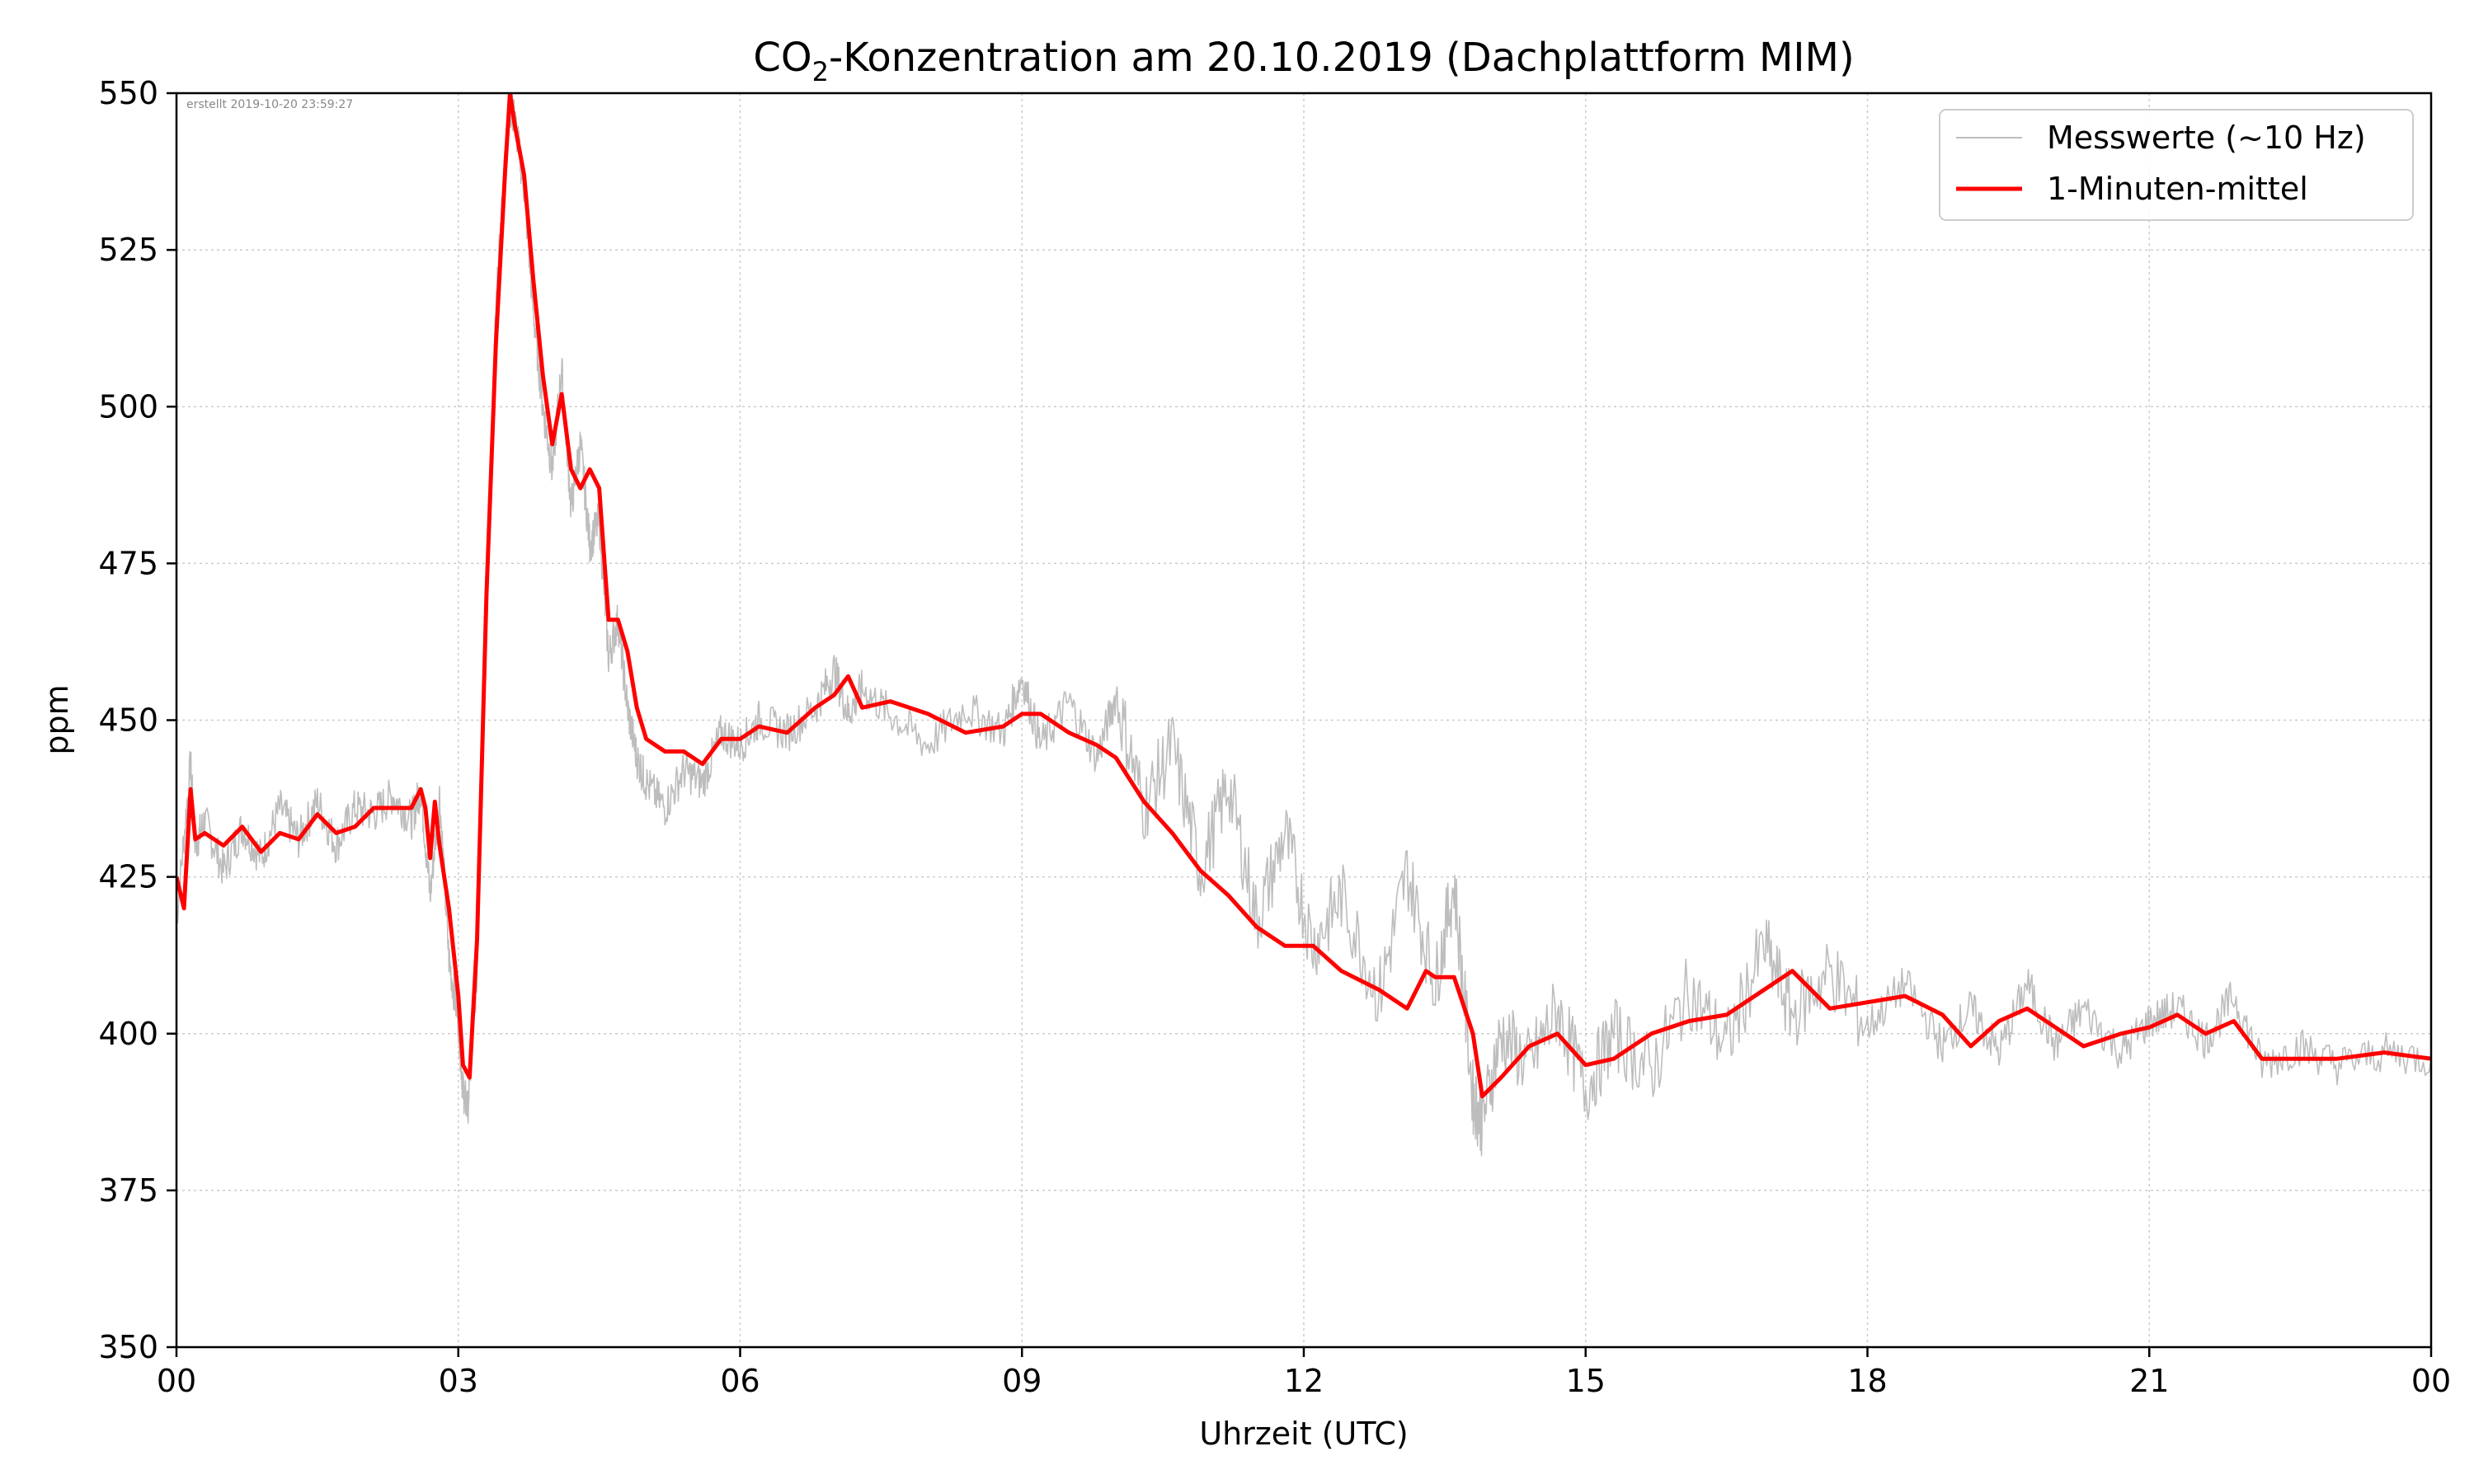 Image resolution: width=2474 pixels, height=1484 pixels. Describe the element at coordinates (1867, 1381) in the screenshot. I see `x-tick-label: 18` at that location.